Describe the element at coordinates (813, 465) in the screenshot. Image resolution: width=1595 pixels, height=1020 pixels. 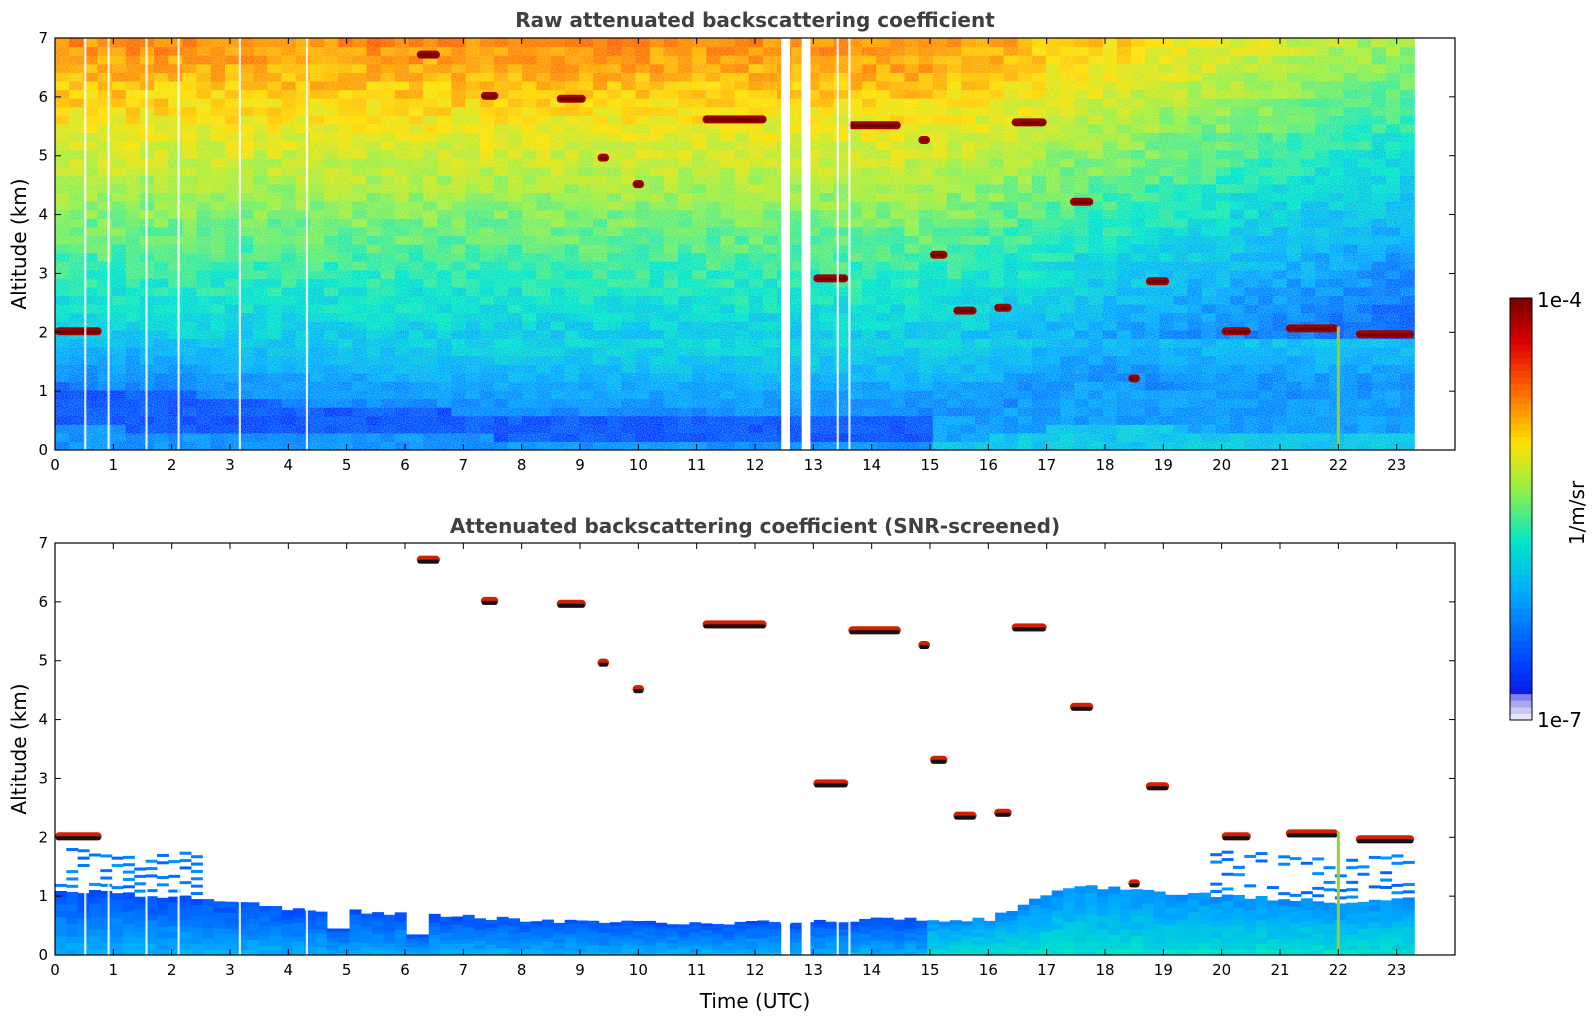
I see `x-tick-label: 13` at that location.